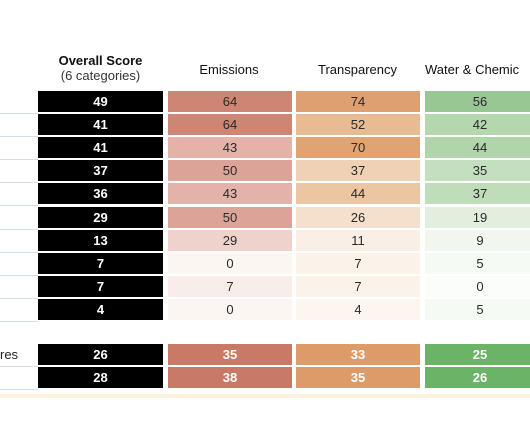  What do you see at coordinates (477, 194) in the screenshot?
I see `water-score-cell: 37` at bounding box center [477, 194].